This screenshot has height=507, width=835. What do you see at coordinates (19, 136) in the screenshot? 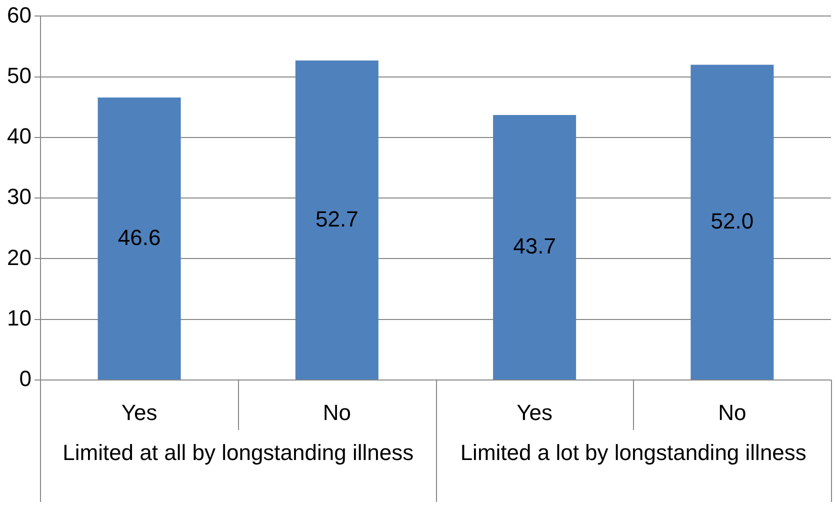
I see `y-tick-label: 40` at bounding box center [19, 136].